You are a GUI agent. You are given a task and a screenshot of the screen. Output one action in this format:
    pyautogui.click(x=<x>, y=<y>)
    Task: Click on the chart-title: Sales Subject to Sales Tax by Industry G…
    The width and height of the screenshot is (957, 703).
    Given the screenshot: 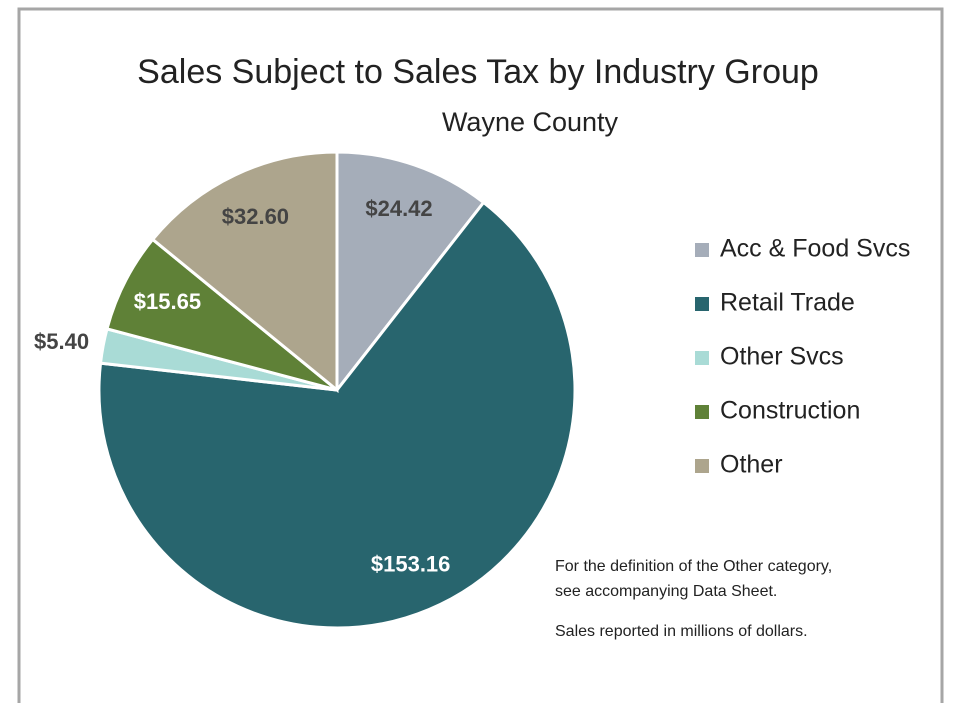 What is the action you would take?
    pyautogui.click(x=478, y=72)
    